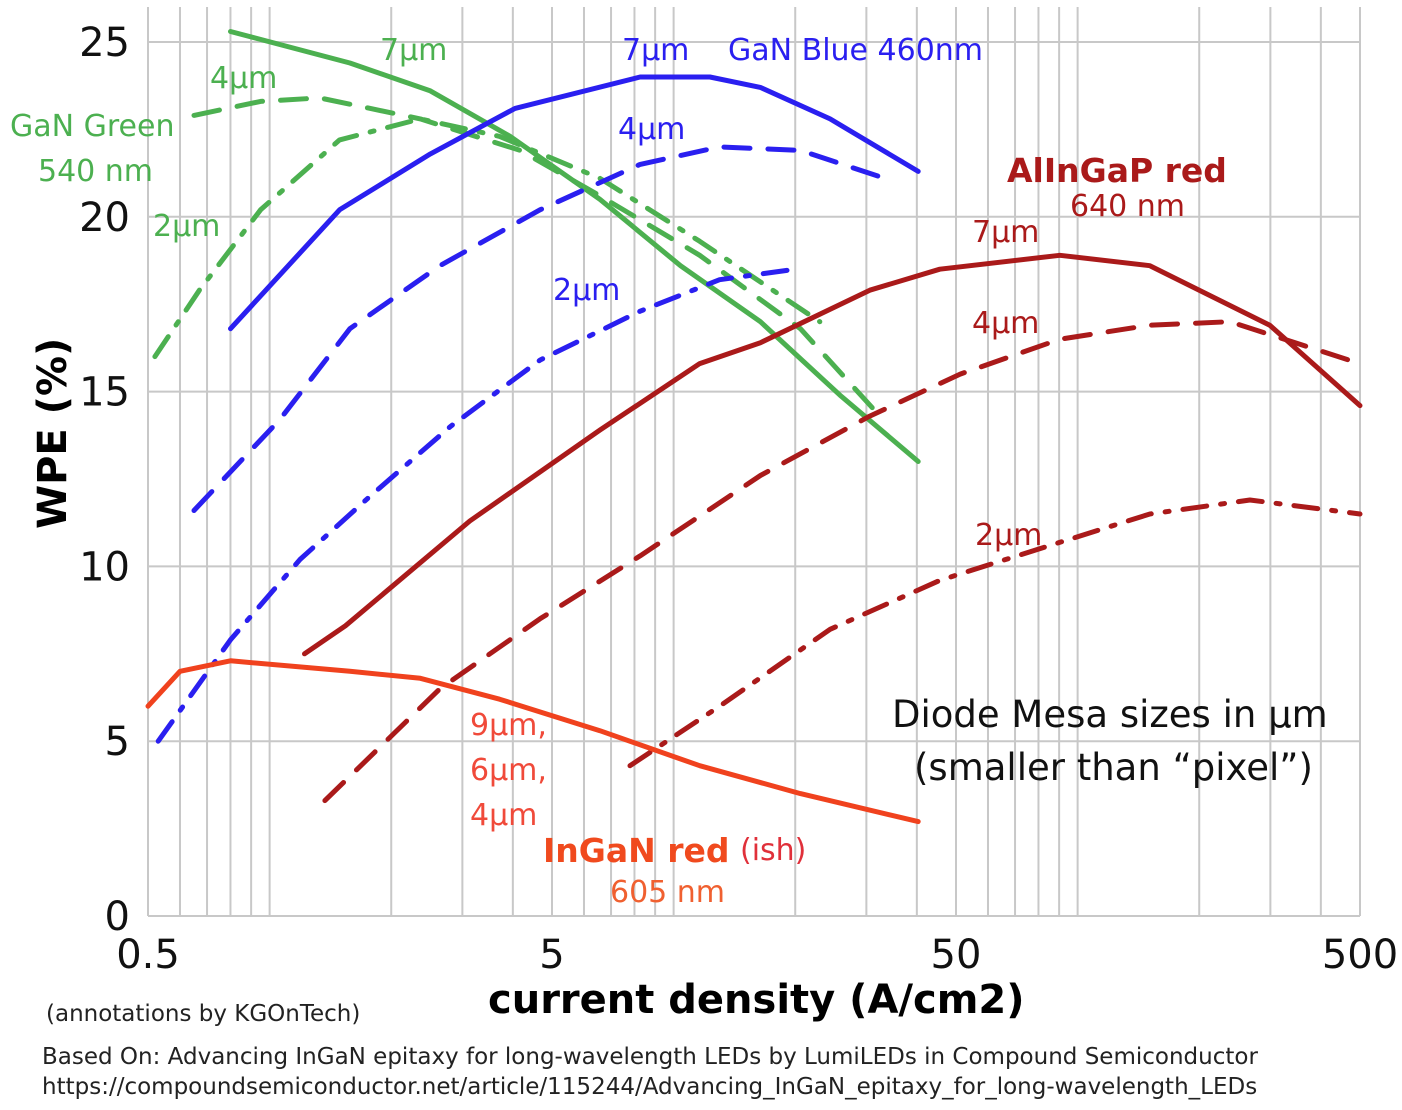  What do you see at coordinates (587, 290) in the screenshot?
I see `label-blue-2um: 2µm` at bounding box center [587, 290].